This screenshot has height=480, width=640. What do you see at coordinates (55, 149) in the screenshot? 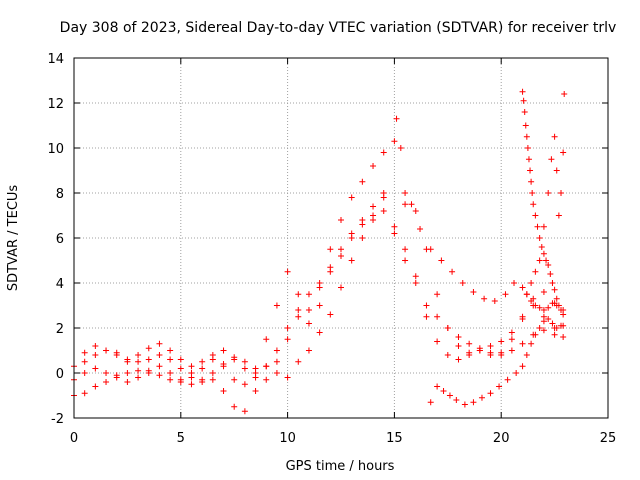
I see `y-tick-label: 10` at bounding box center [55, 149].